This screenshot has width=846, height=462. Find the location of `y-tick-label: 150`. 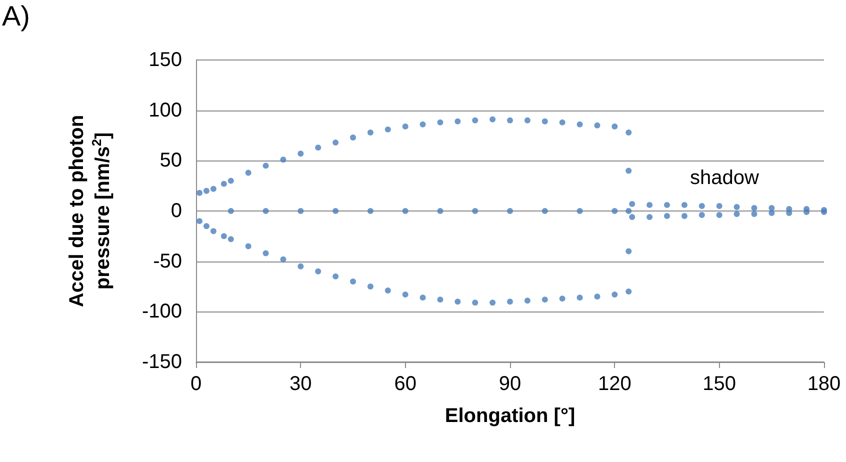

y-tick-label: 150 is located at coordinates (165, 60).